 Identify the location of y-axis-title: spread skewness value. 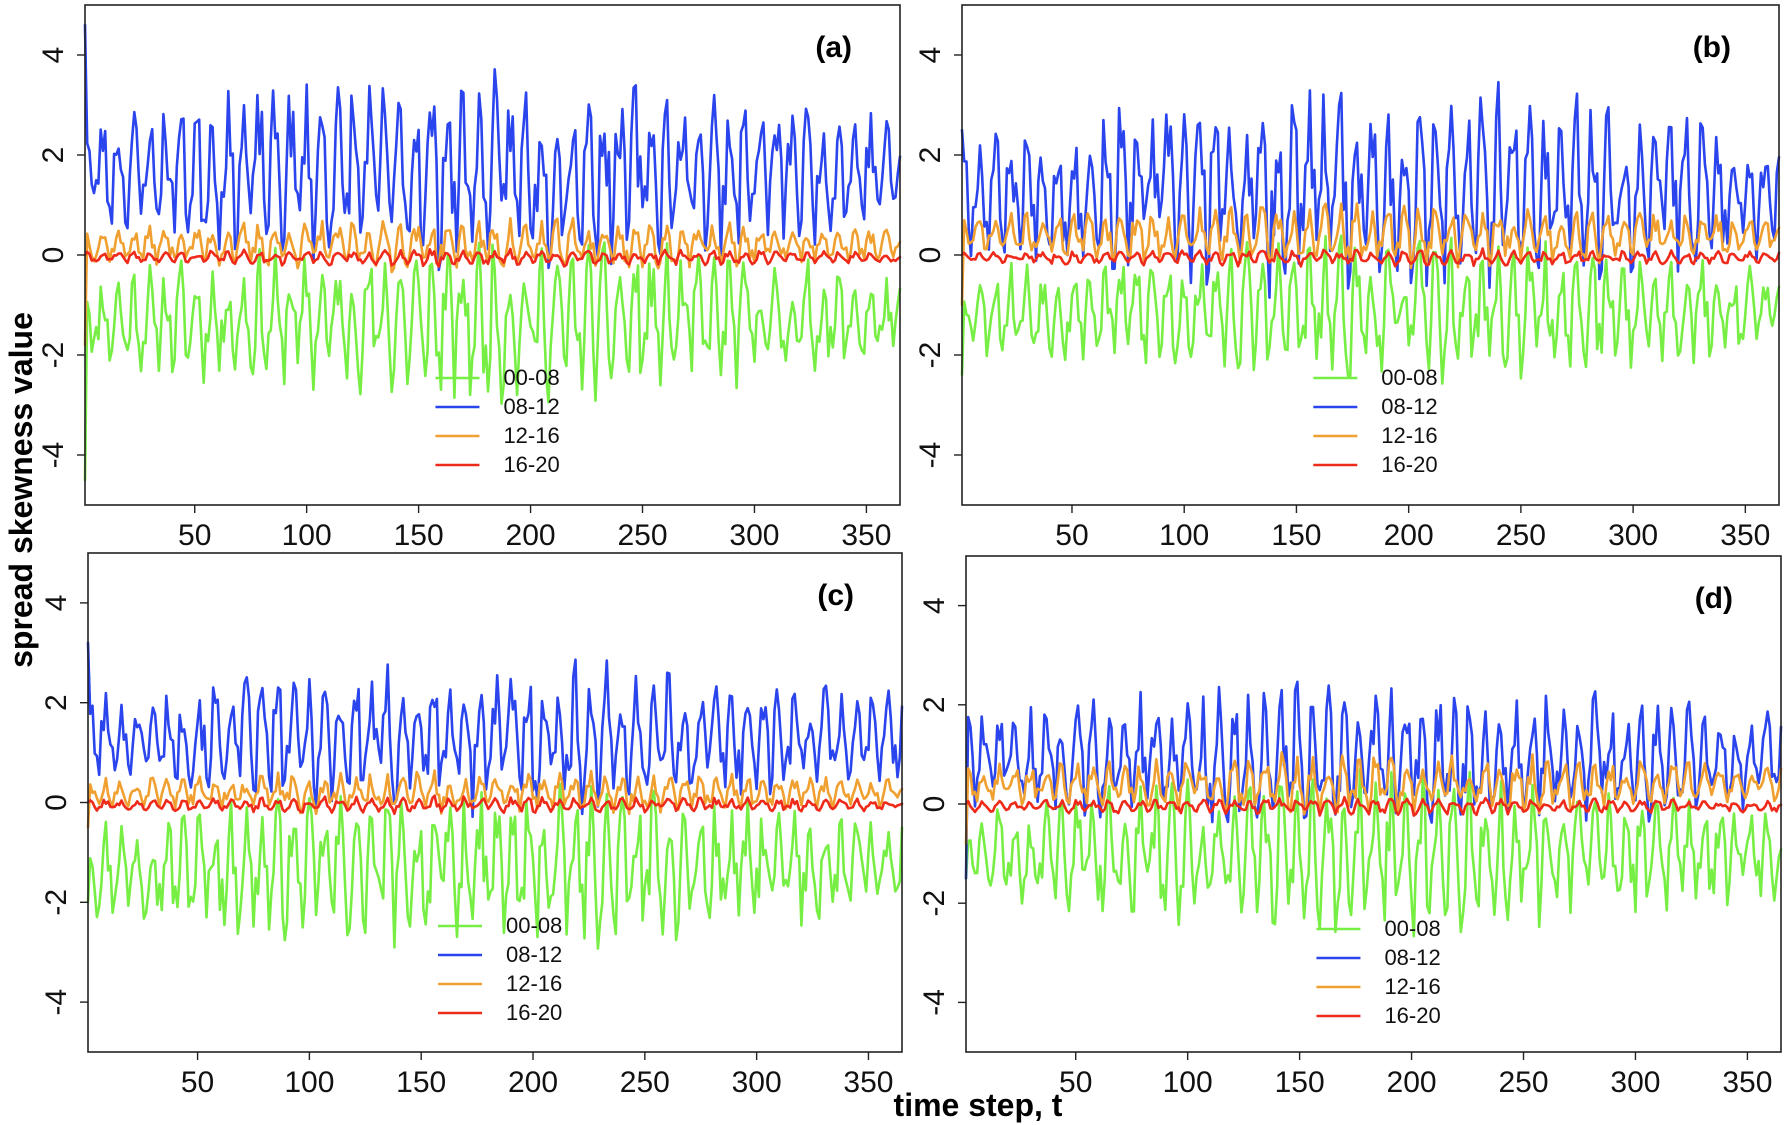
(21, 490).